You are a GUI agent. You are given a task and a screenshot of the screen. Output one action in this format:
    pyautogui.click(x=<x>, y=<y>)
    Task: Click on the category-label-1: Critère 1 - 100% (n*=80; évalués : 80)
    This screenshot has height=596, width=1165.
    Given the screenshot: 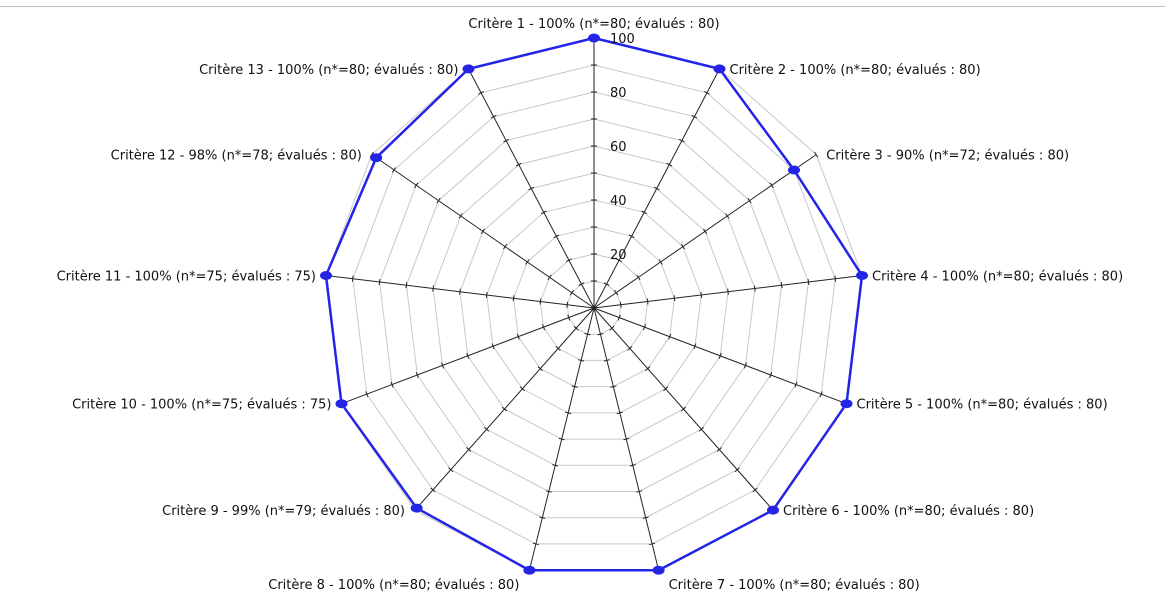 What is the action you would take?
    pyautogui.click(x=593, y=24)
    